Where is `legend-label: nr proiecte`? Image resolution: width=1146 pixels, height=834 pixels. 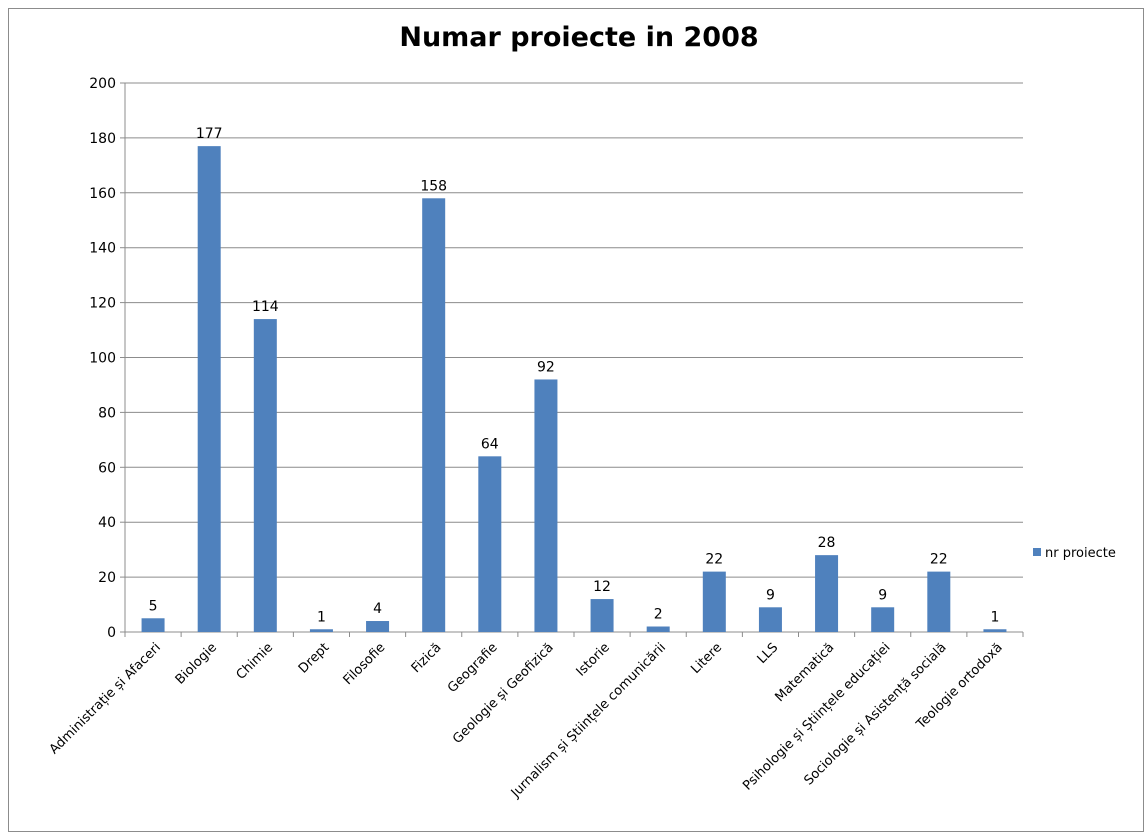 legend-label: nr proiecte is located at coordinates (1080, 553).